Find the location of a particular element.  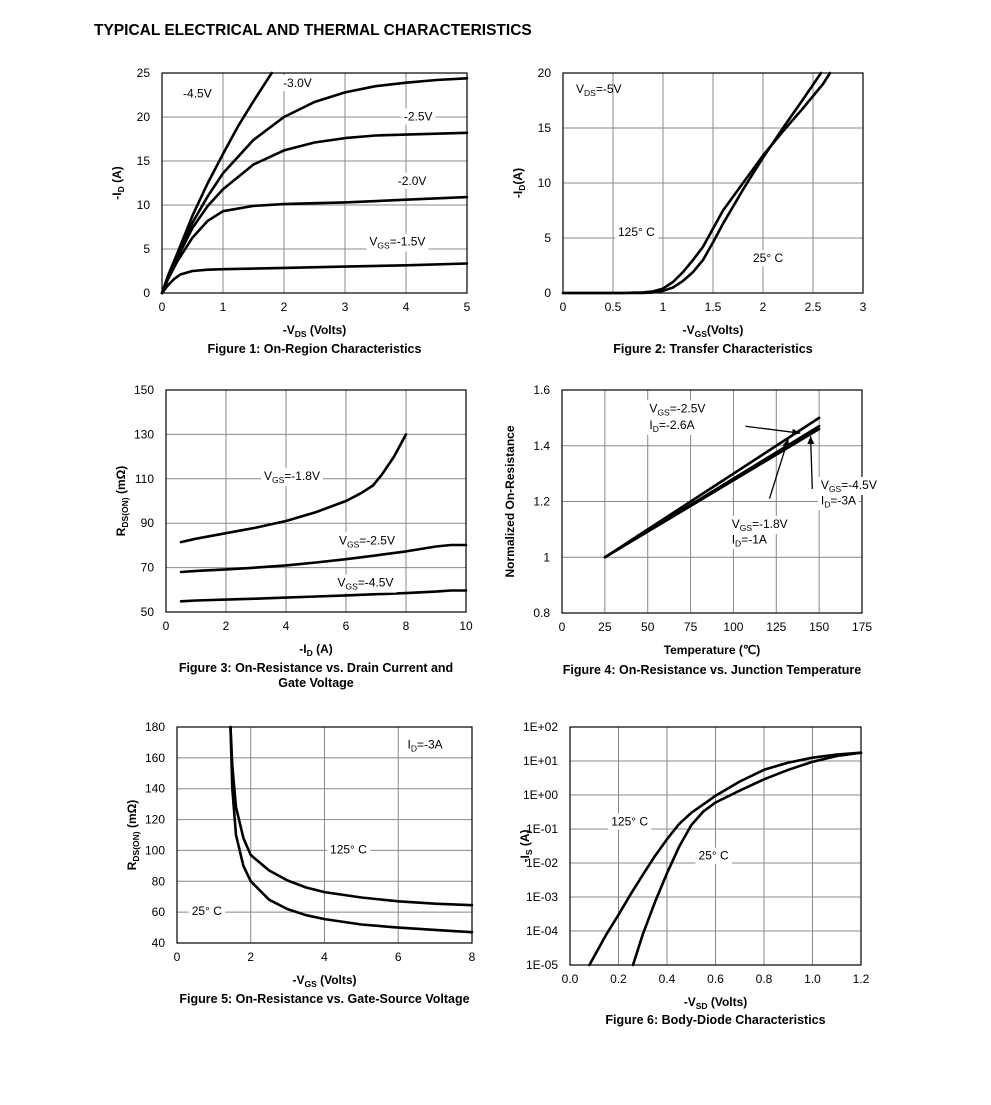

y-tick-label: 1E+02 is located at coordinates (540, 727).